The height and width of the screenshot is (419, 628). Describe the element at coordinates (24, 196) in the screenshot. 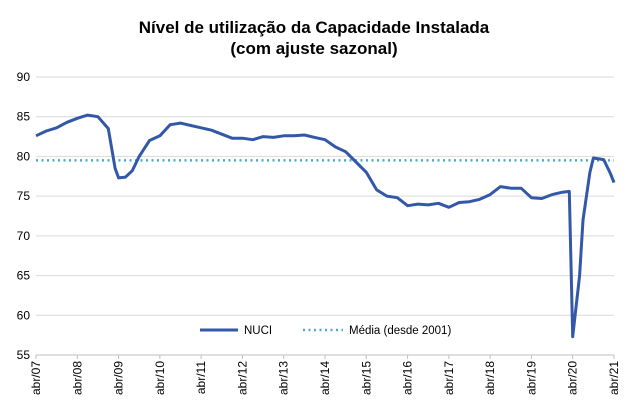

I see `y-tick-label: 75` at that location.